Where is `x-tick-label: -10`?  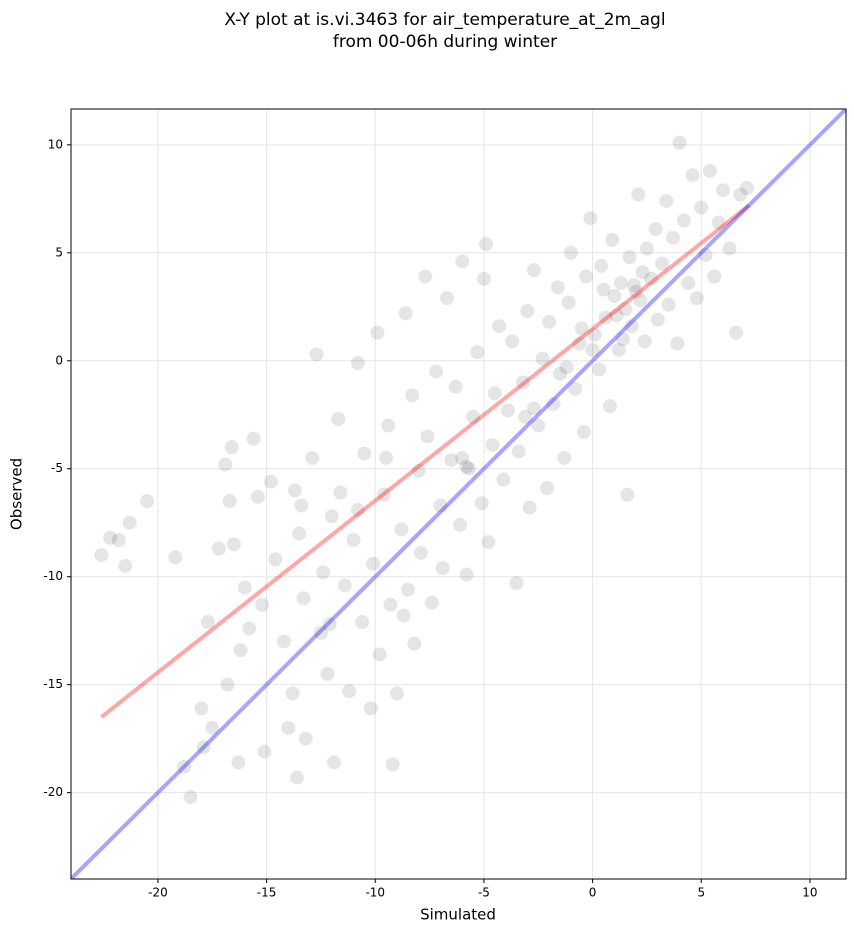 x-tick-label: -10 is located at coordinates (375, 893).